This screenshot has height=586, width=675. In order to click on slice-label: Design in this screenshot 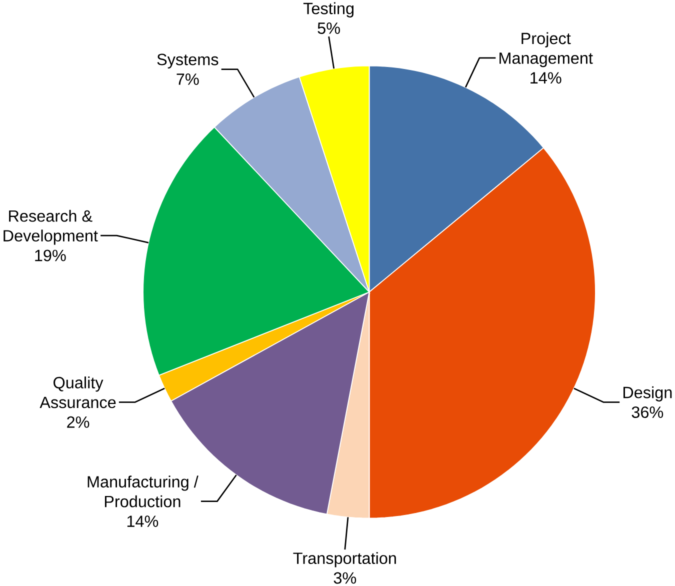, I will do `click(647, 394)`.